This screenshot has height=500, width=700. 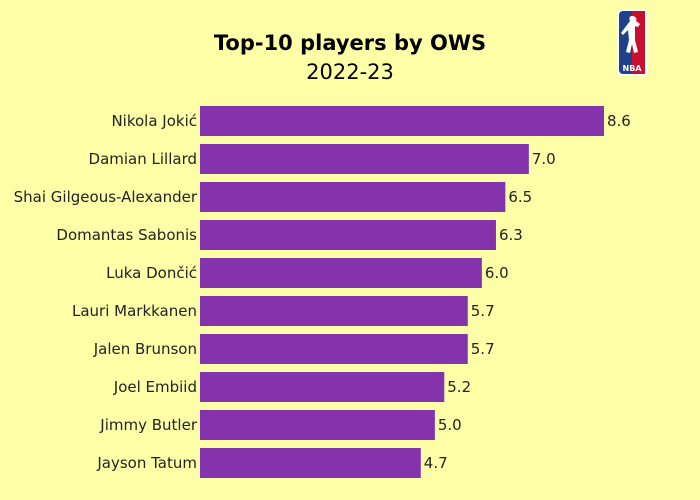 I want to click on data-label: 6.0, so click(x=497, y=273).